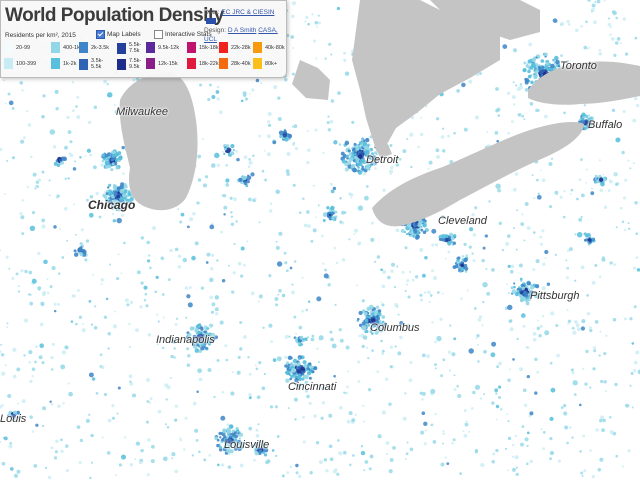  I want to click on legend-item: 2k-3.5k, so click(94, 47).